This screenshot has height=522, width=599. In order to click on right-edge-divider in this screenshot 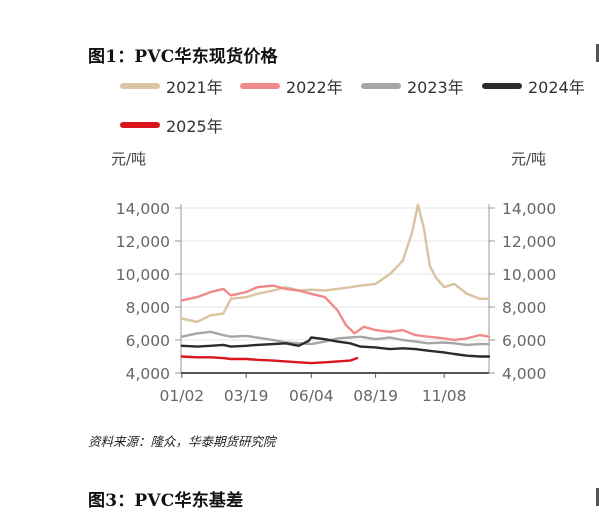, I will do `click(597, 53)`.